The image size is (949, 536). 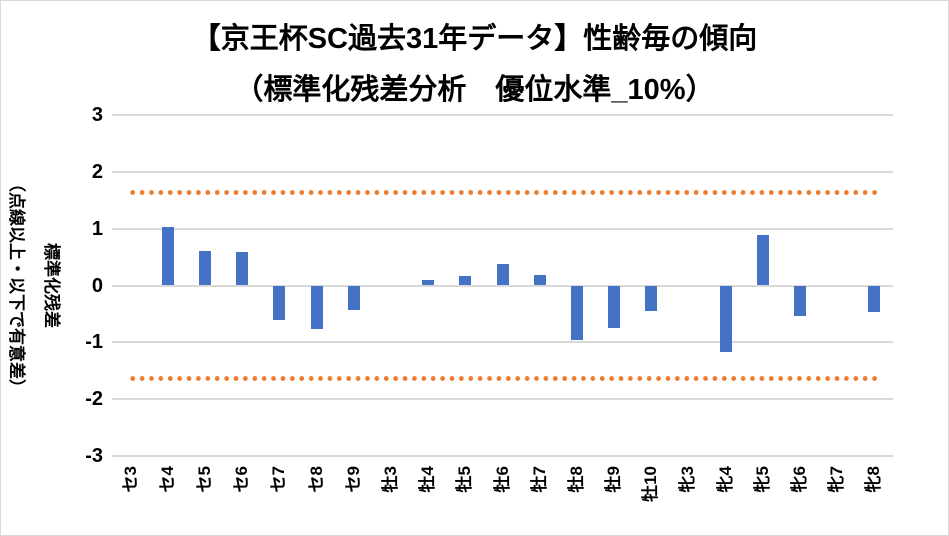 What do you see at coordinates (316, 307) in the screenshot?
I see `bar-セ8` at bounding box center [316, 307].